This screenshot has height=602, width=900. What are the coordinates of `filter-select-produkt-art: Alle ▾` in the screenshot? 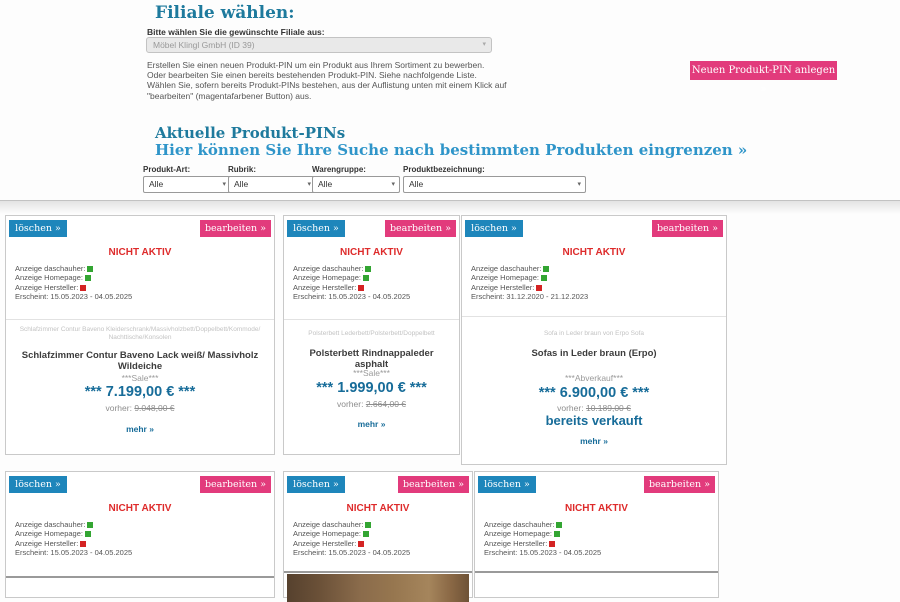 It's located at (187, 184).